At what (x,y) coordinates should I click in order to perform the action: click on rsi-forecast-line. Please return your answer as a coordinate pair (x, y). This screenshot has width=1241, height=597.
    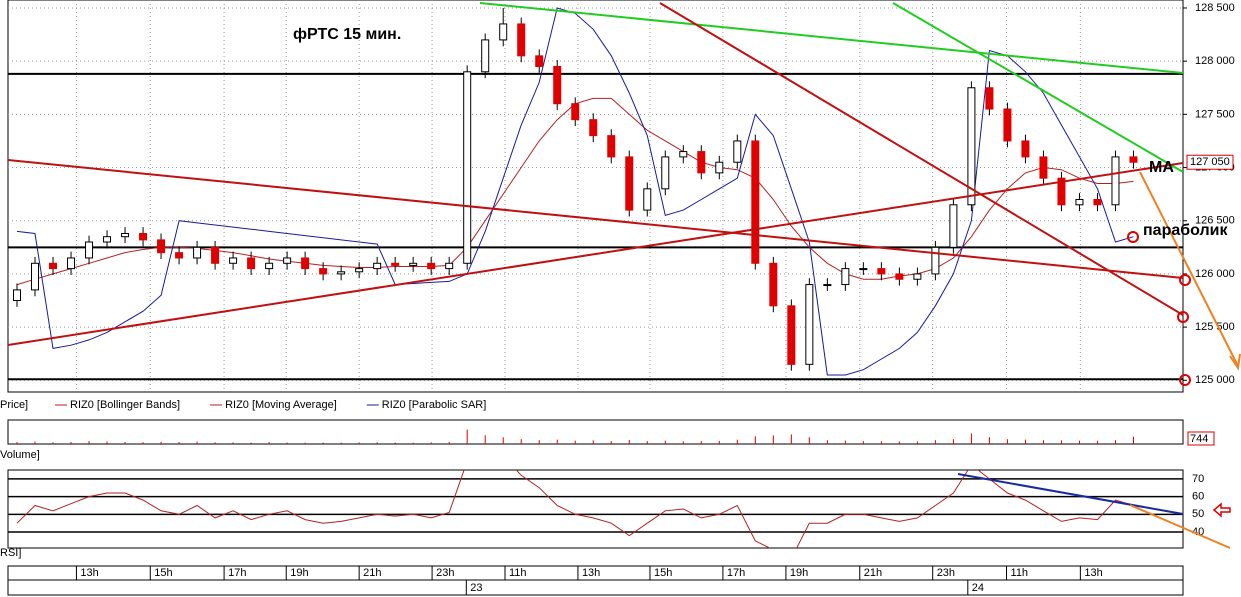
    Looking at the image, I should click on (1180, 526).